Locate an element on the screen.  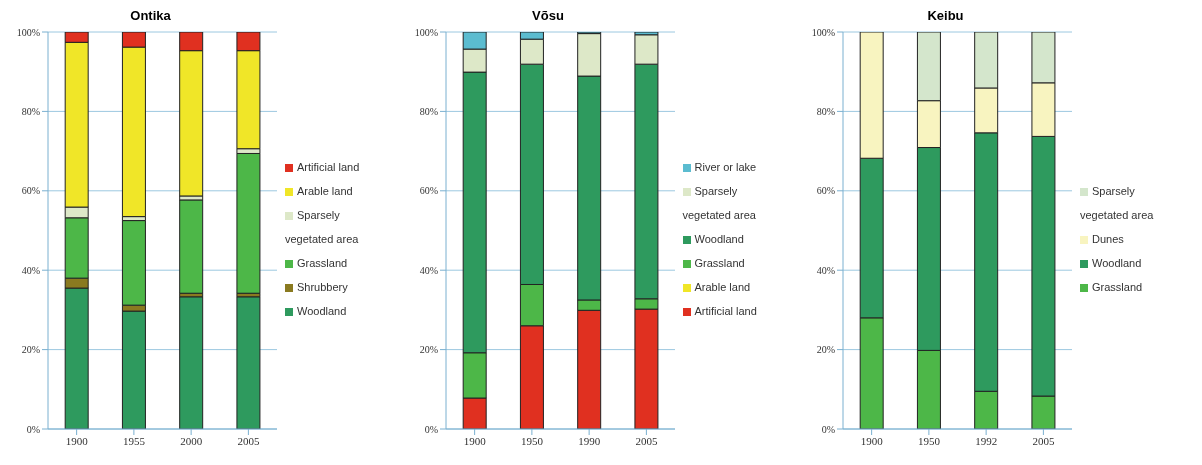
legend-label: Shrubbery is located at coordinates (322, 286).